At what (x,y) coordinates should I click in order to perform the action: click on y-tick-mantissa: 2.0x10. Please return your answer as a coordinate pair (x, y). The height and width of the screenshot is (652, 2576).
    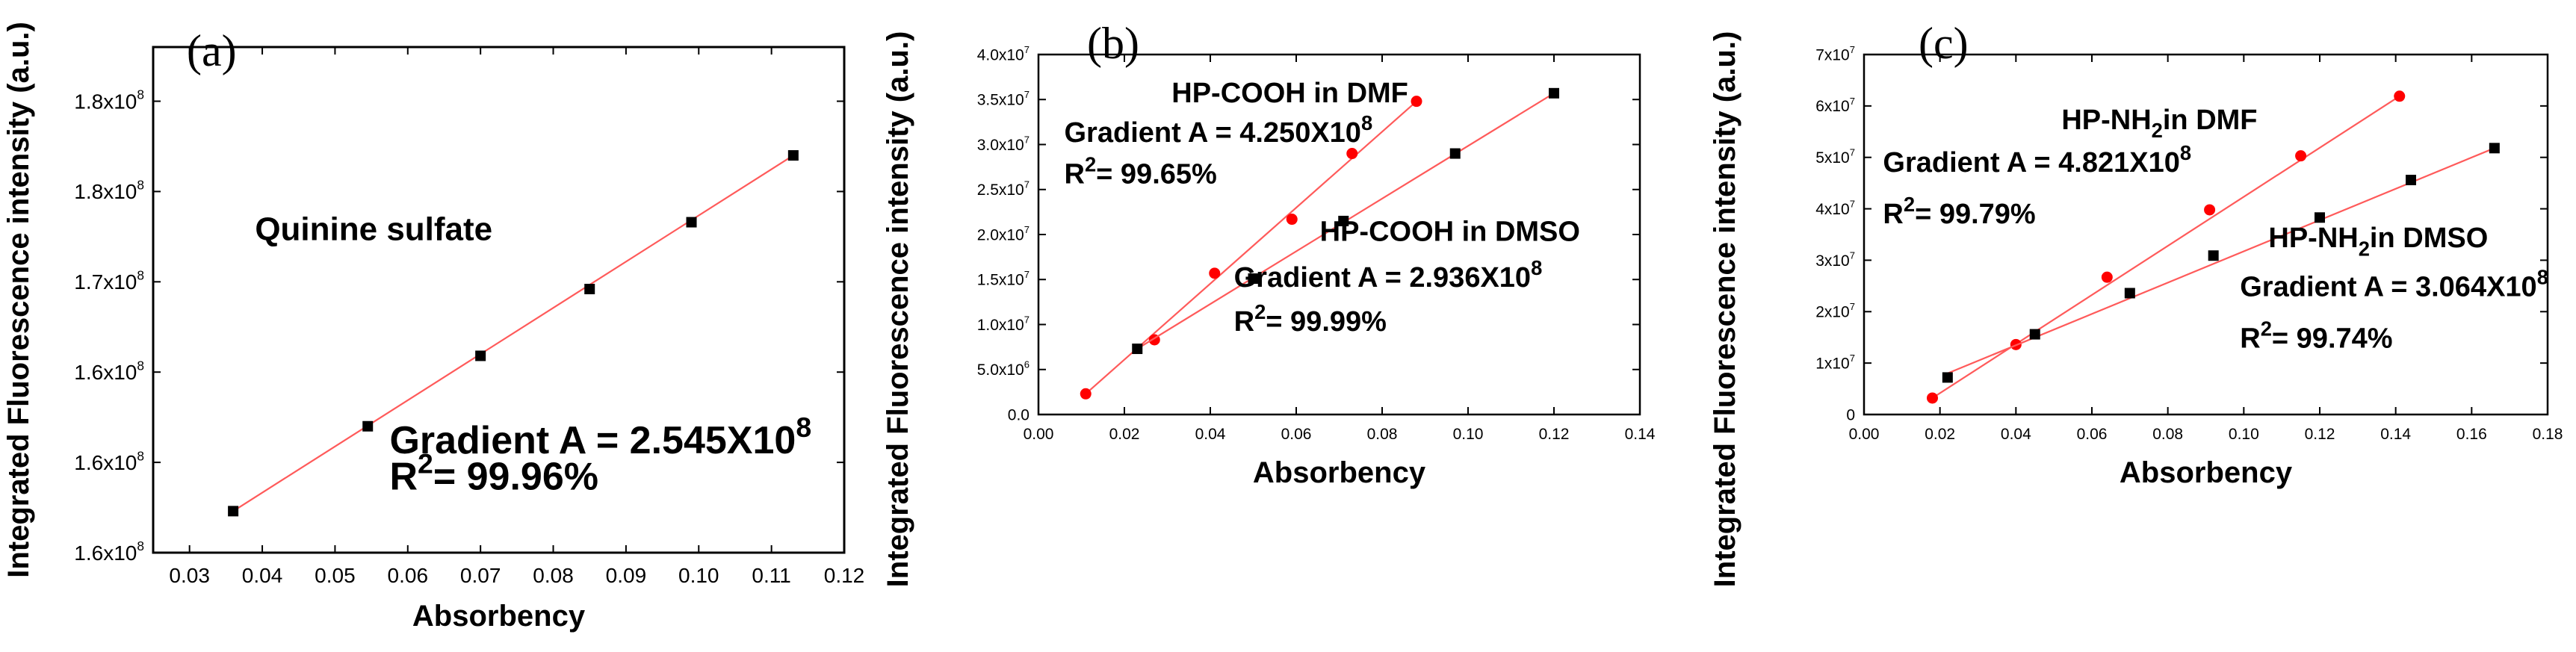
    Looking at the image, I should click on (1000, 234).